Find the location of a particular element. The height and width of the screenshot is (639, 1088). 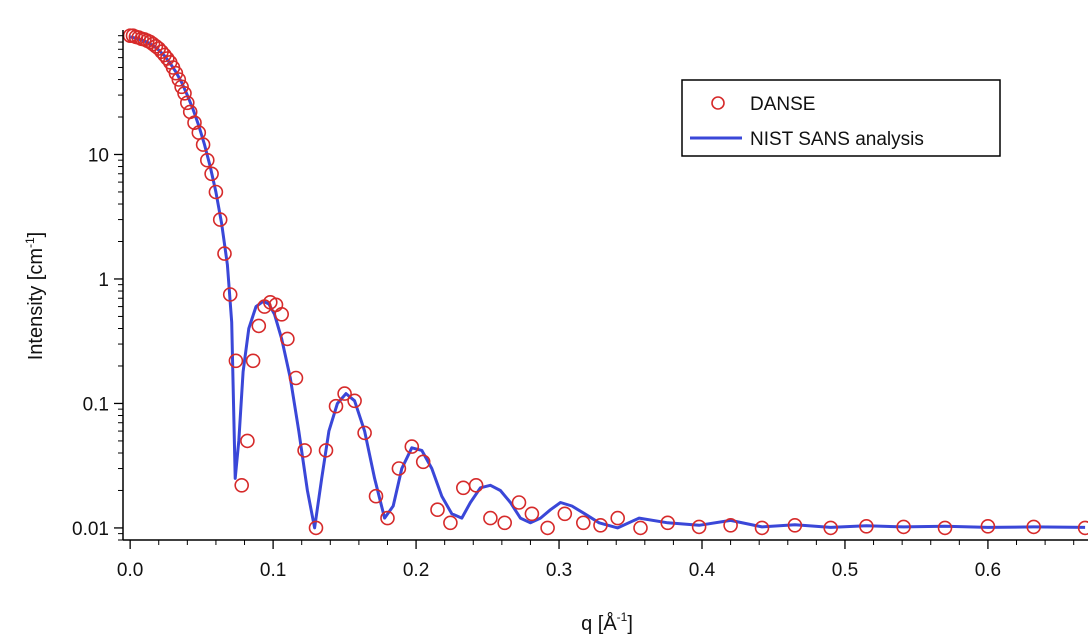

x-axis-title: q [Å-1] is located at coordinates (607, 622).